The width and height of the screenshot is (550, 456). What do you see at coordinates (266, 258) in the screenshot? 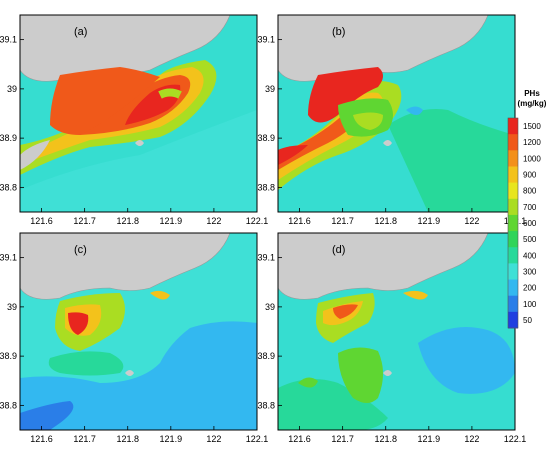
I see `y-tick-label-d-0: 39.1` at bounding box center [266, 258].